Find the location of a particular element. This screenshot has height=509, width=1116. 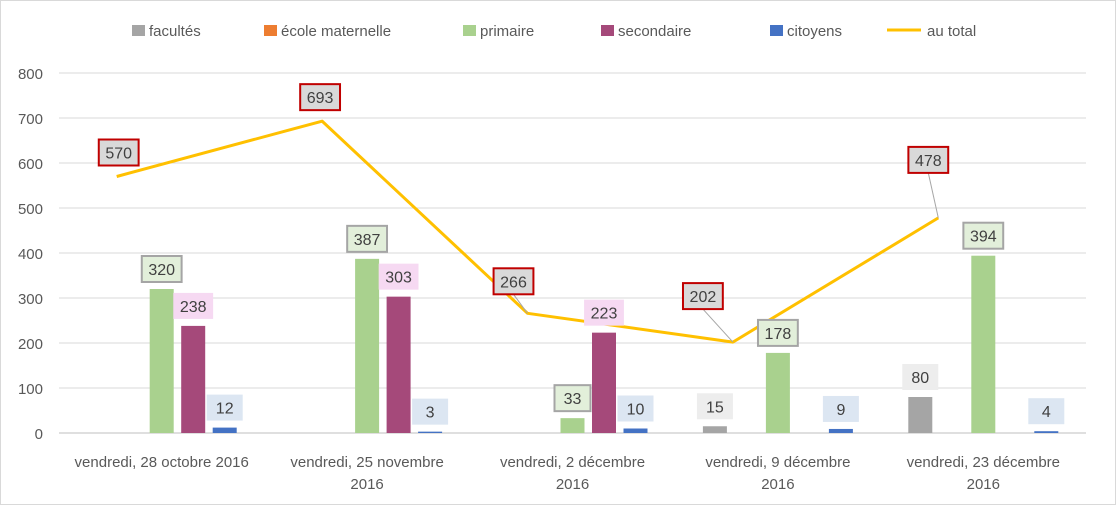

x-tick-label: vendredi, 2 décembre is located at coordinates (572, 462).